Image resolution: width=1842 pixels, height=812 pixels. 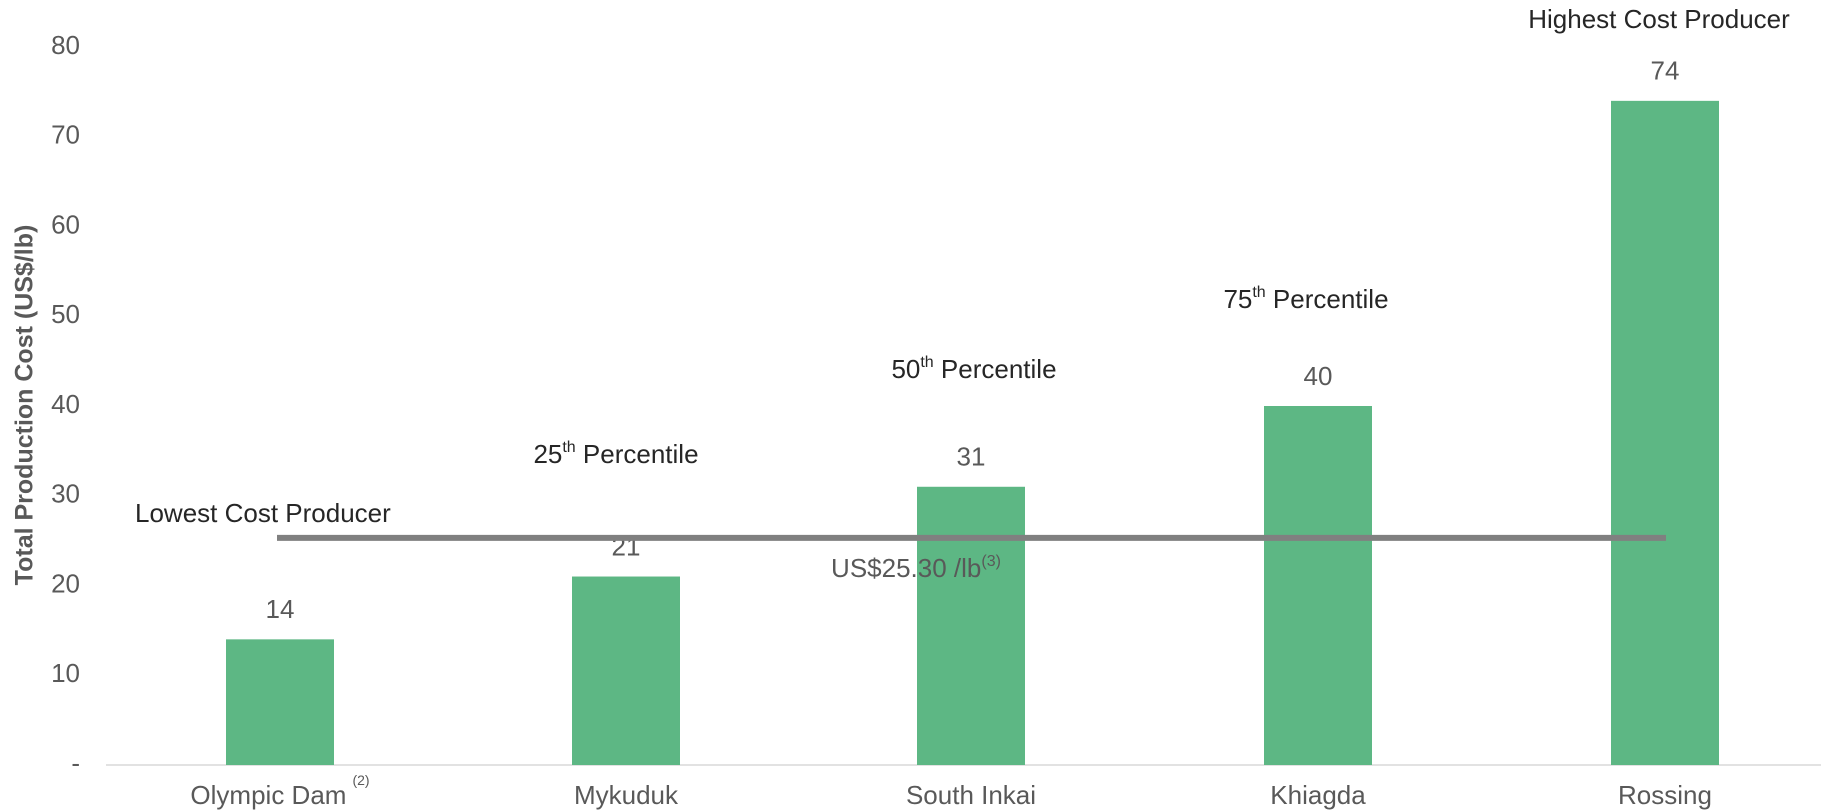 I want to click on y-tick-label: 20, so click(x=65, y=583).